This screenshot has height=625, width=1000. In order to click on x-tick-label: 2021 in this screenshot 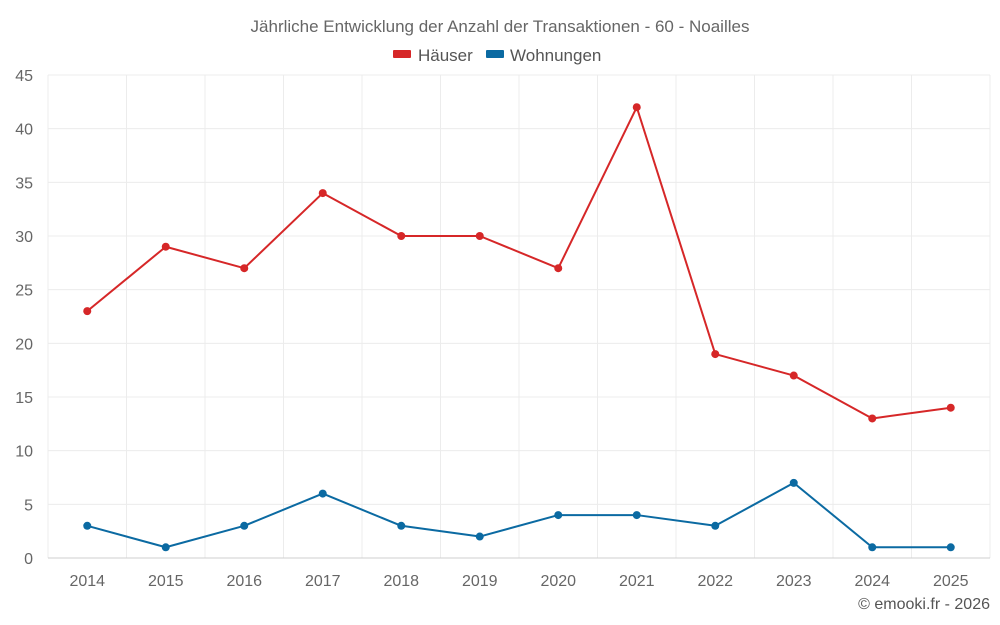, I will do `click(637, 581)`.